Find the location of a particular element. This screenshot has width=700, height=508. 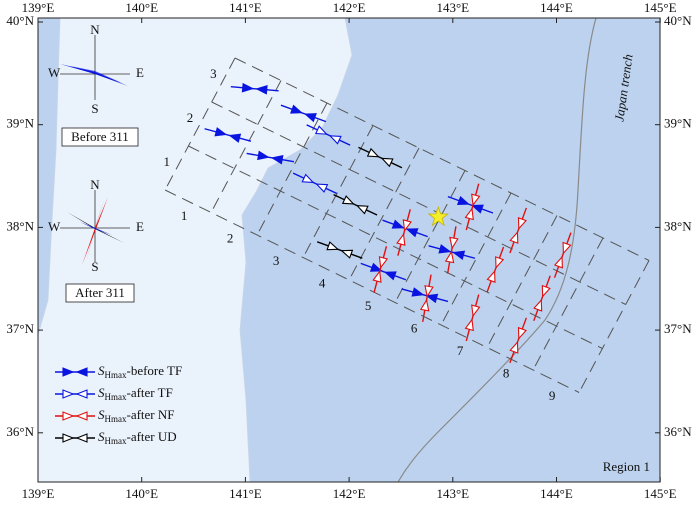

legend-text: -after TF is located at coordinates (150, 392).